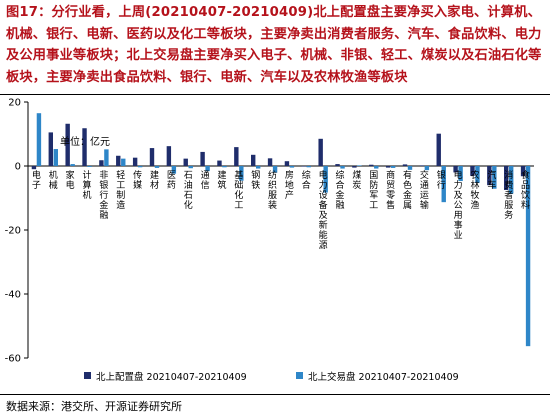 This screenshot has height=416, width=550. I want to click on category-label: 银行, so click(441, 180).